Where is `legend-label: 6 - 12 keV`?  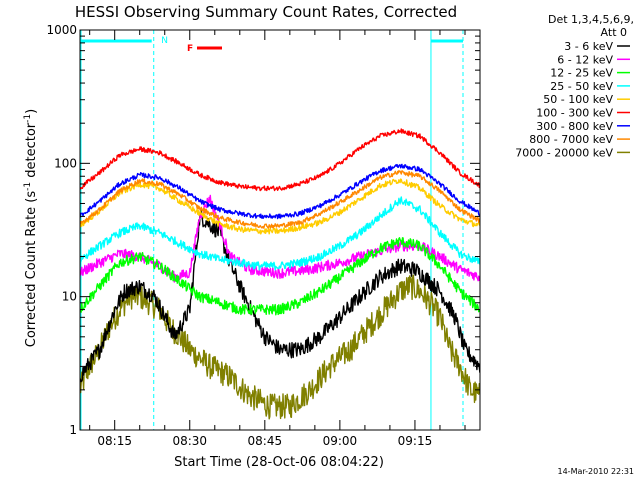
legend-label: 6 - 12 keV is located at coordinates (585, 59).